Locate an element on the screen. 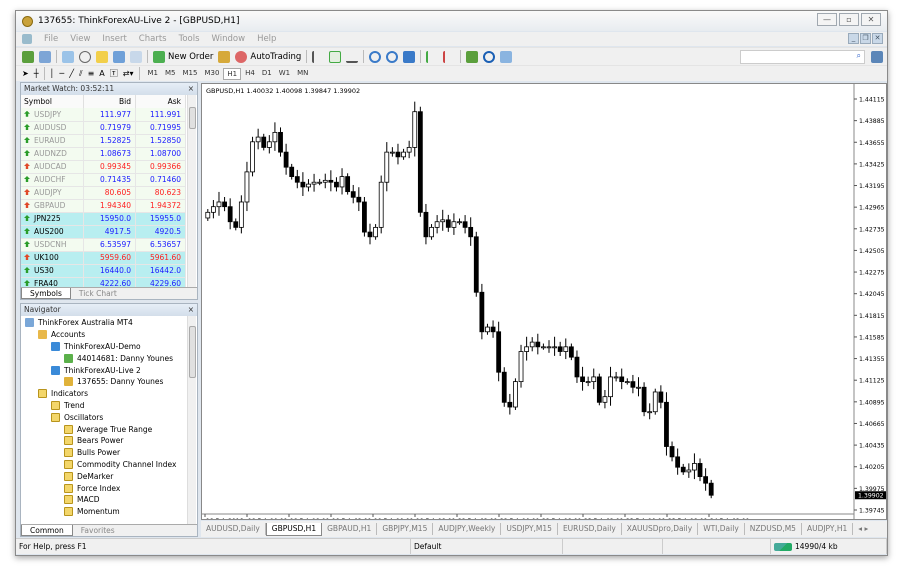 This screenshot has width=900, height=568. chart-tab: AUDUSD,Daily is located at coordinates (233, 529).